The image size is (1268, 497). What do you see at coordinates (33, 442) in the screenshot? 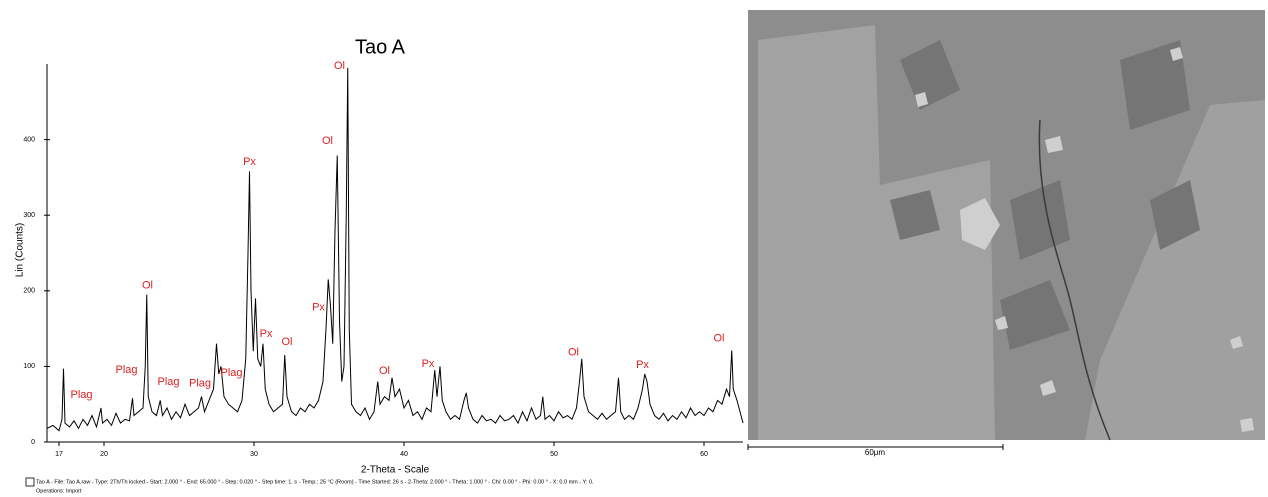
I see `y-tick-label: 0` at bounding box center [33, 442].